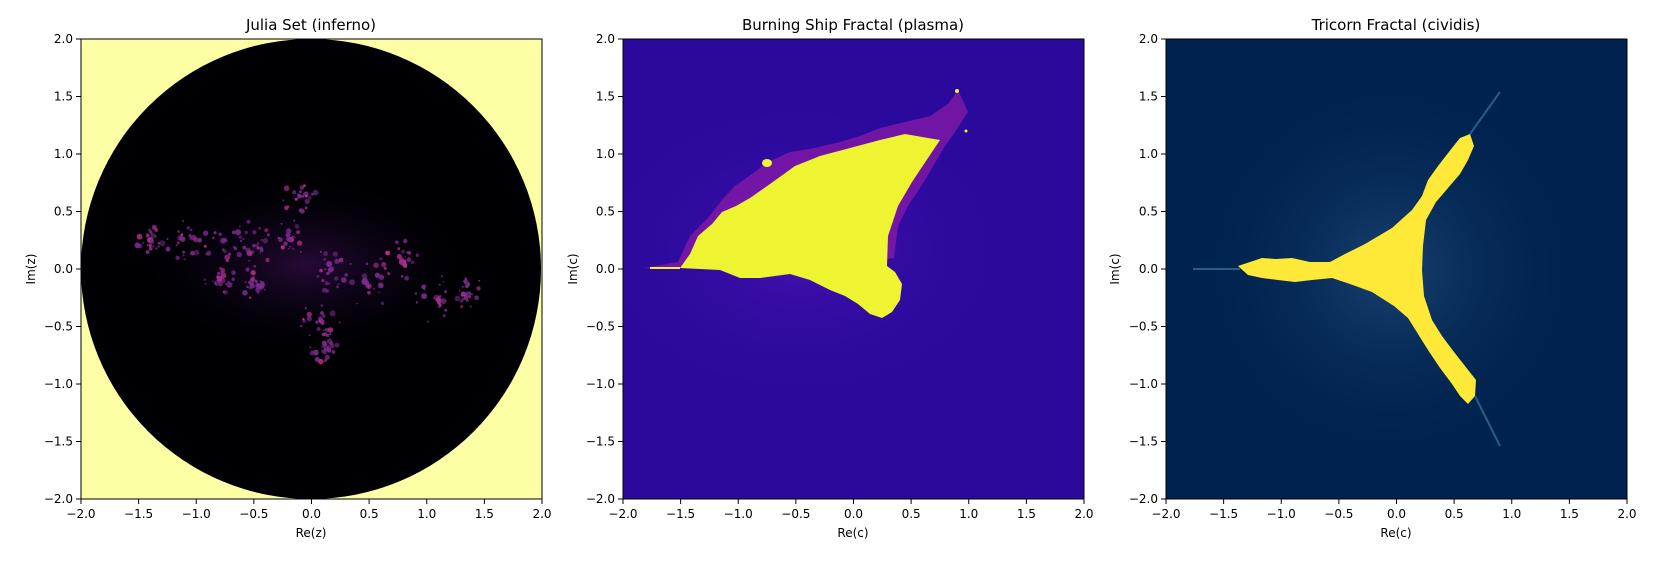  I want to click on julia-xtick-label: −0.5, so click(253, 514).